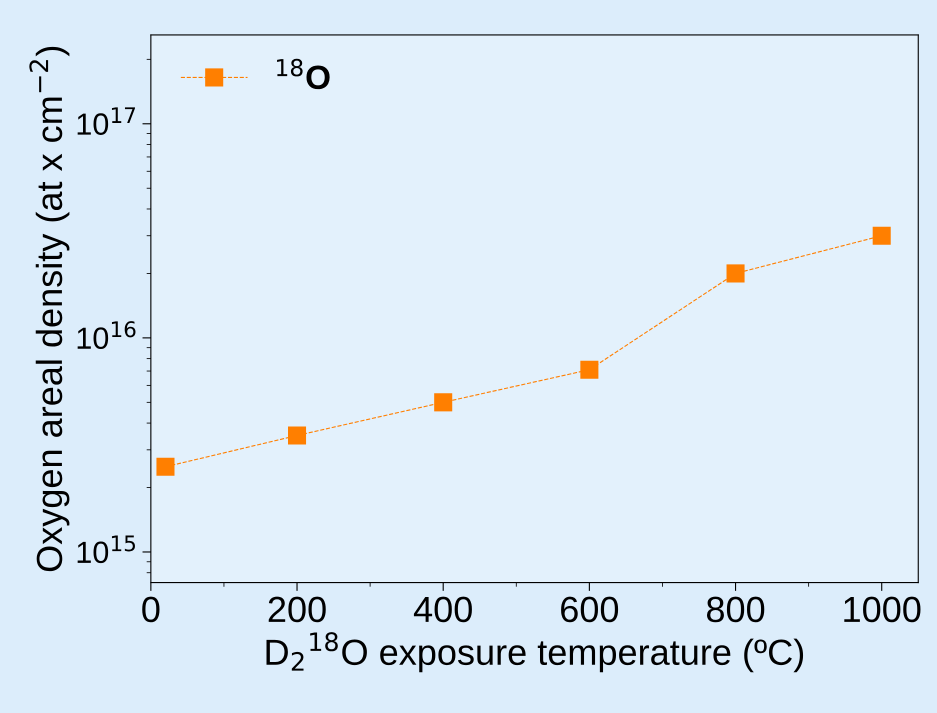  I want to click on x-tick-label: 800, so click(735, 609).